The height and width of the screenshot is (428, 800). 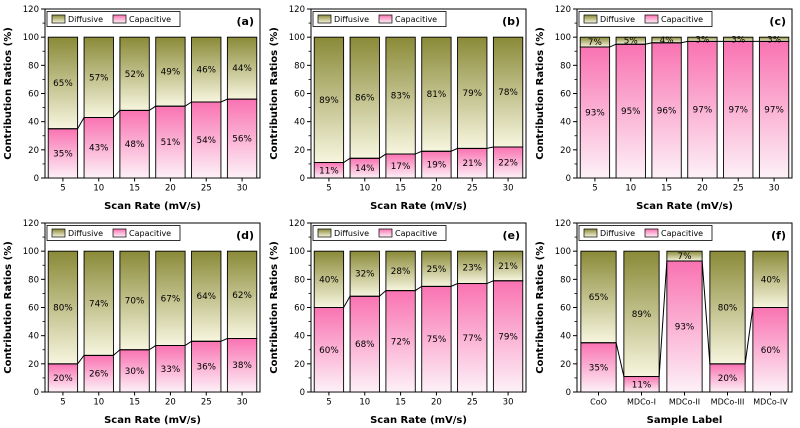 What do you see at coordinates (472, 164) in the screenshot?
I see `capacitive-value-label: 21%` at bounding box center [472, 164].